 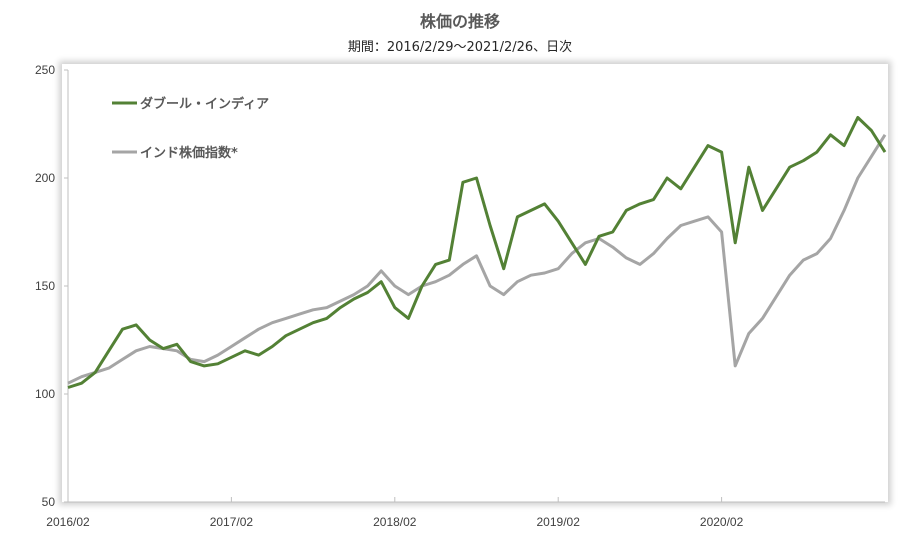 I want to click on x-tick-label: 2016/02, so click(x=68, y=522).